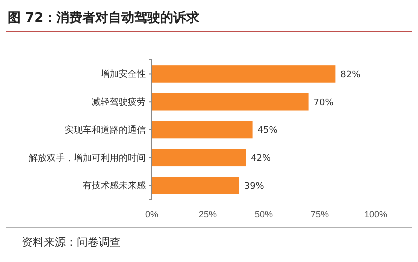 This screenshot has height=262, width=418. Describe the element at coordinates (254, 187) in the screenshot. I see `data-label: 39%` at that location.